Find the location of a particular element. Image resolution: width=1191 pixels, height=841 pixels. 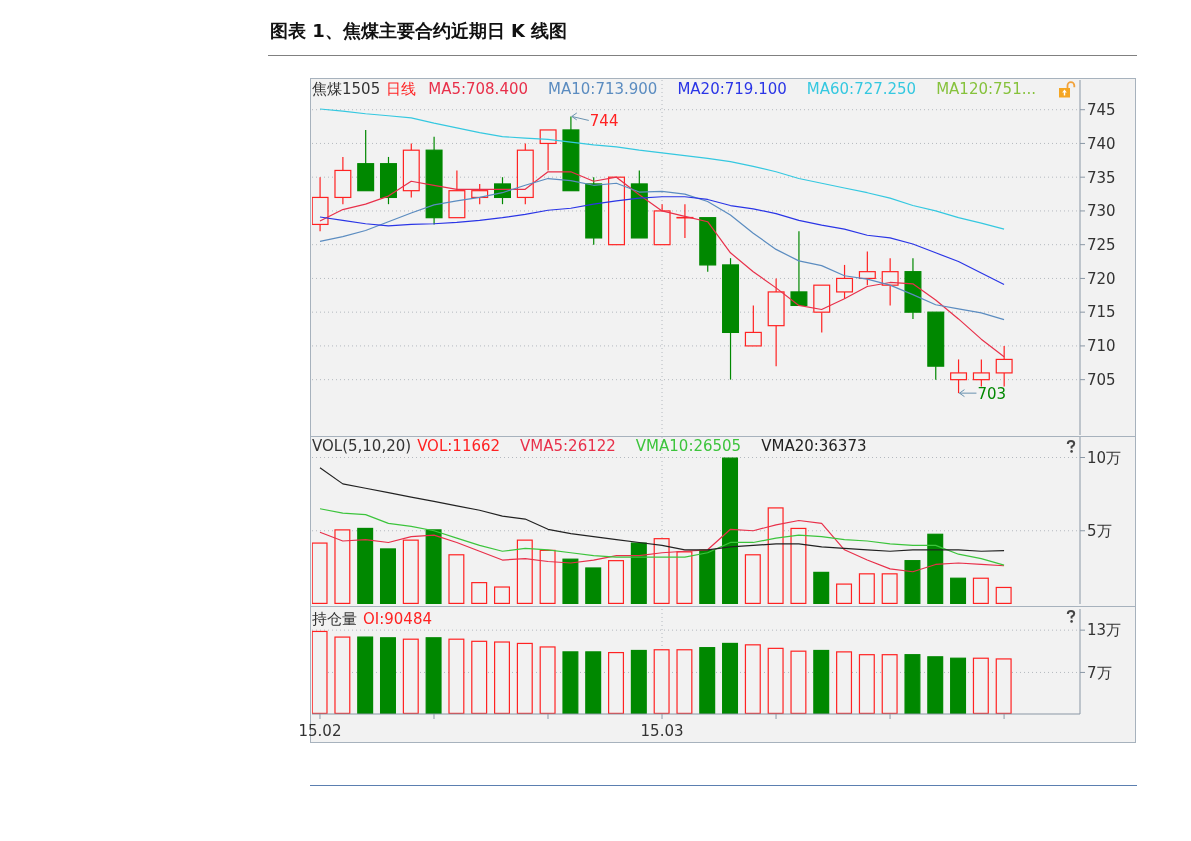

y-tick-label: 745 is located at coordinates (1101, 110).